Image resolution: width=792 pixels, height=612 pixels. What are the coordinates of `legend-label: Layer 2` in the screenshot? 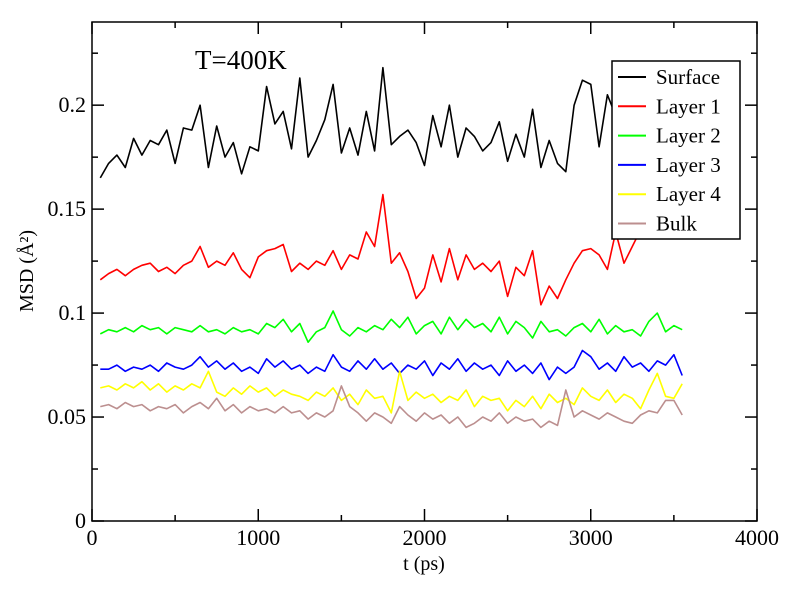 It's located at (688, 136).